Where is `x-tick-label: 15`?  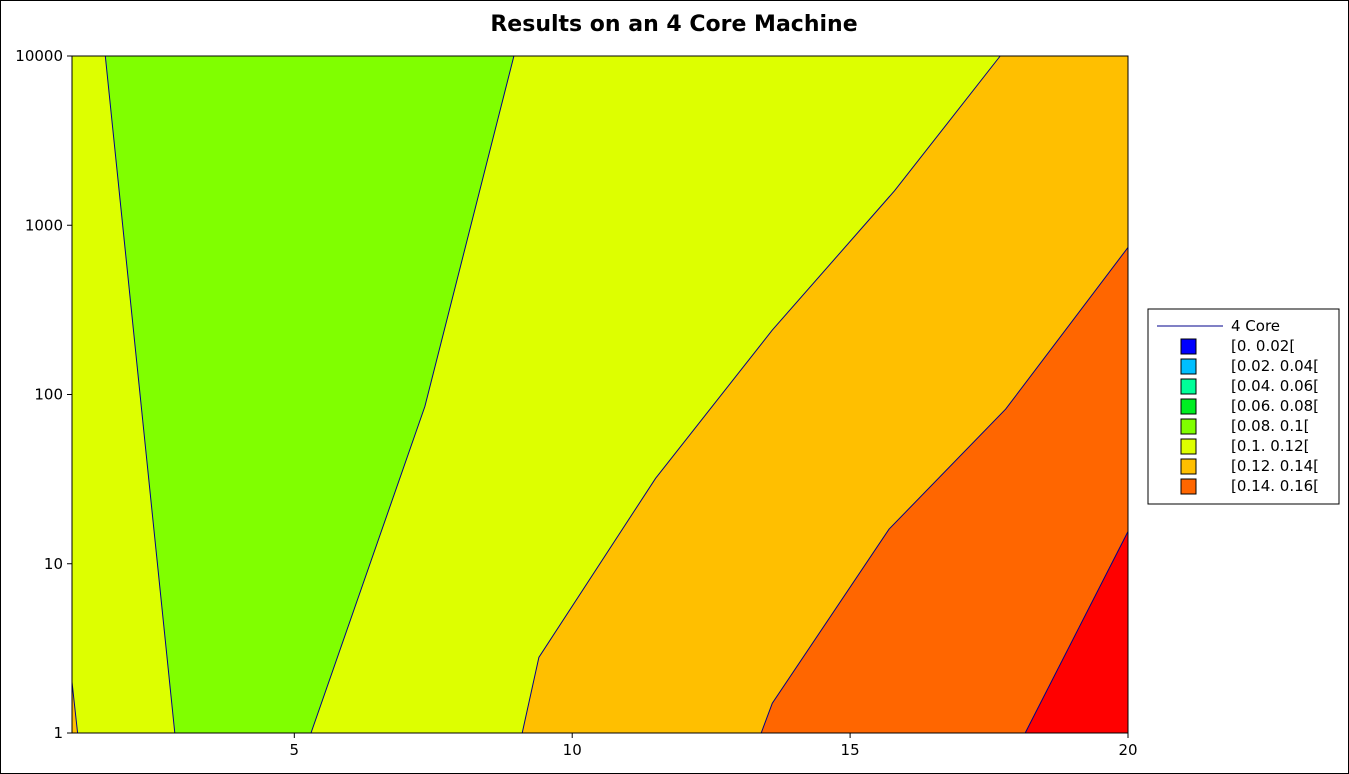
x-tick-label: 15 is located at coordinates (850, 750).